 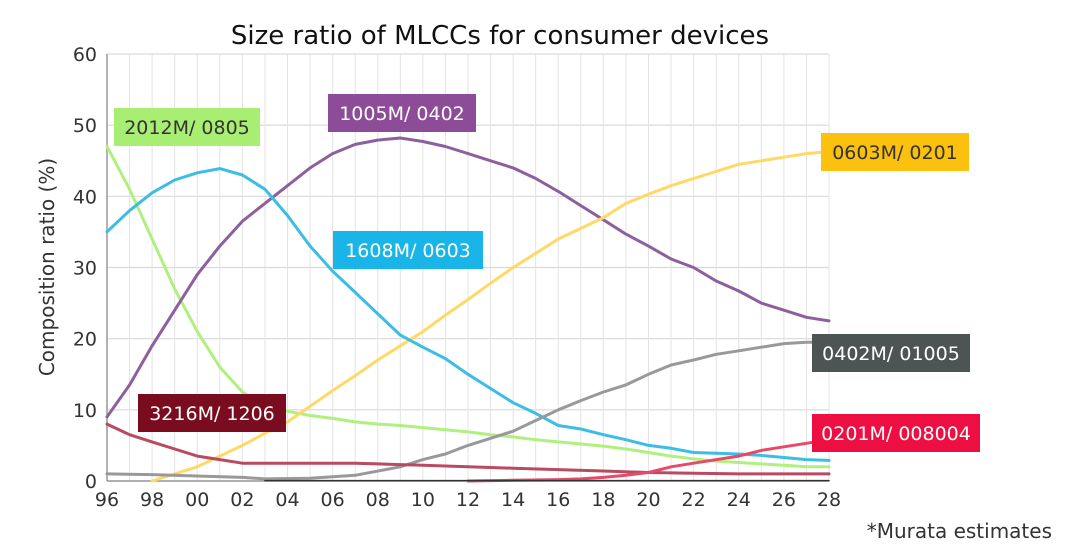 I want to click on x-tick-label: 98, so click(x=152, y=500).